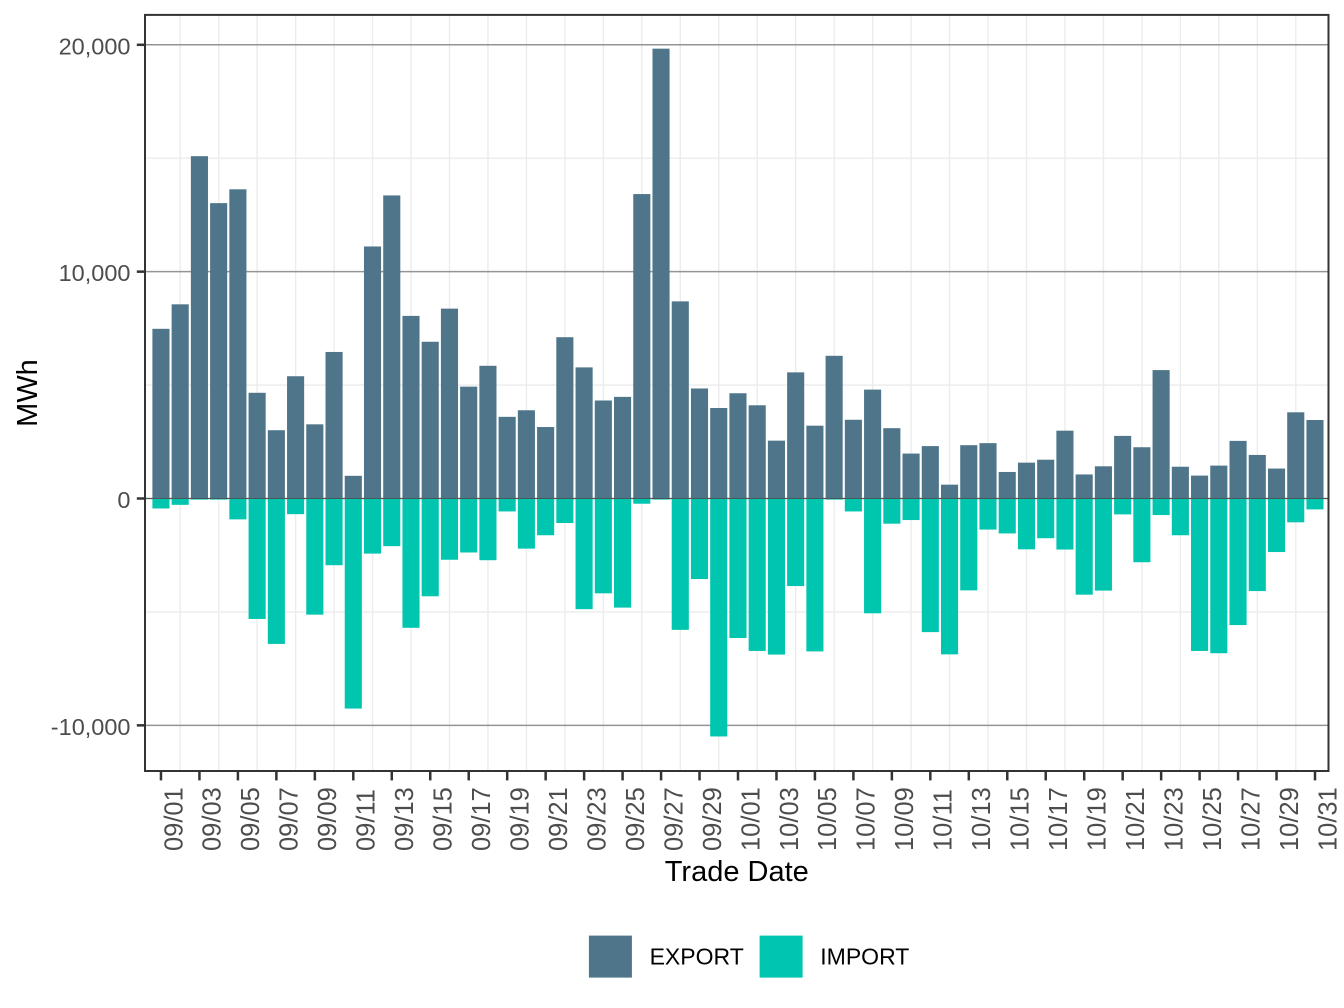  What do you see at coordinates (123, 500) in the screenshot?
I see `svg-text: 0` at bounding box center [123, 500].